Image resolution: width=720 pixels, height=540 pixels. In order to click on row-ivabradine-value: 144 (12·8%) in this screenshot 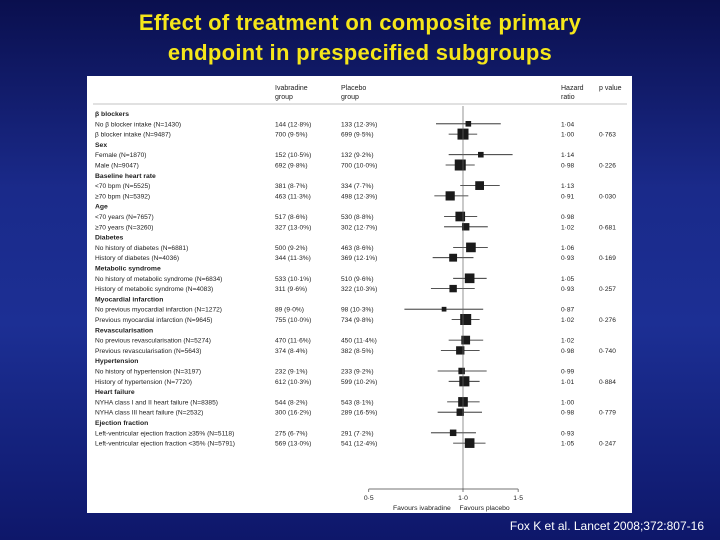, I will do `click(293, 124)`.